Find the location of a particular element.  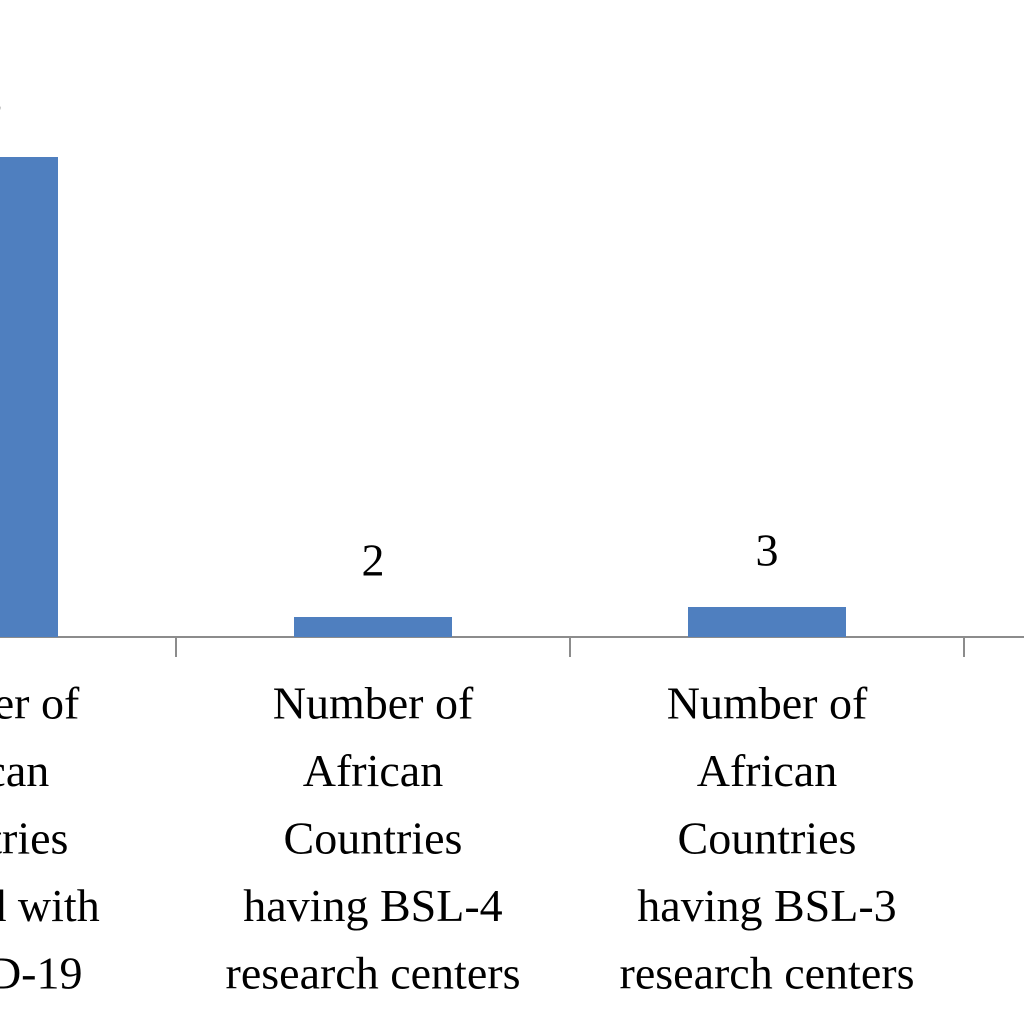

x-tick-label: having BSL-3 is located at coordinates (766, 905).